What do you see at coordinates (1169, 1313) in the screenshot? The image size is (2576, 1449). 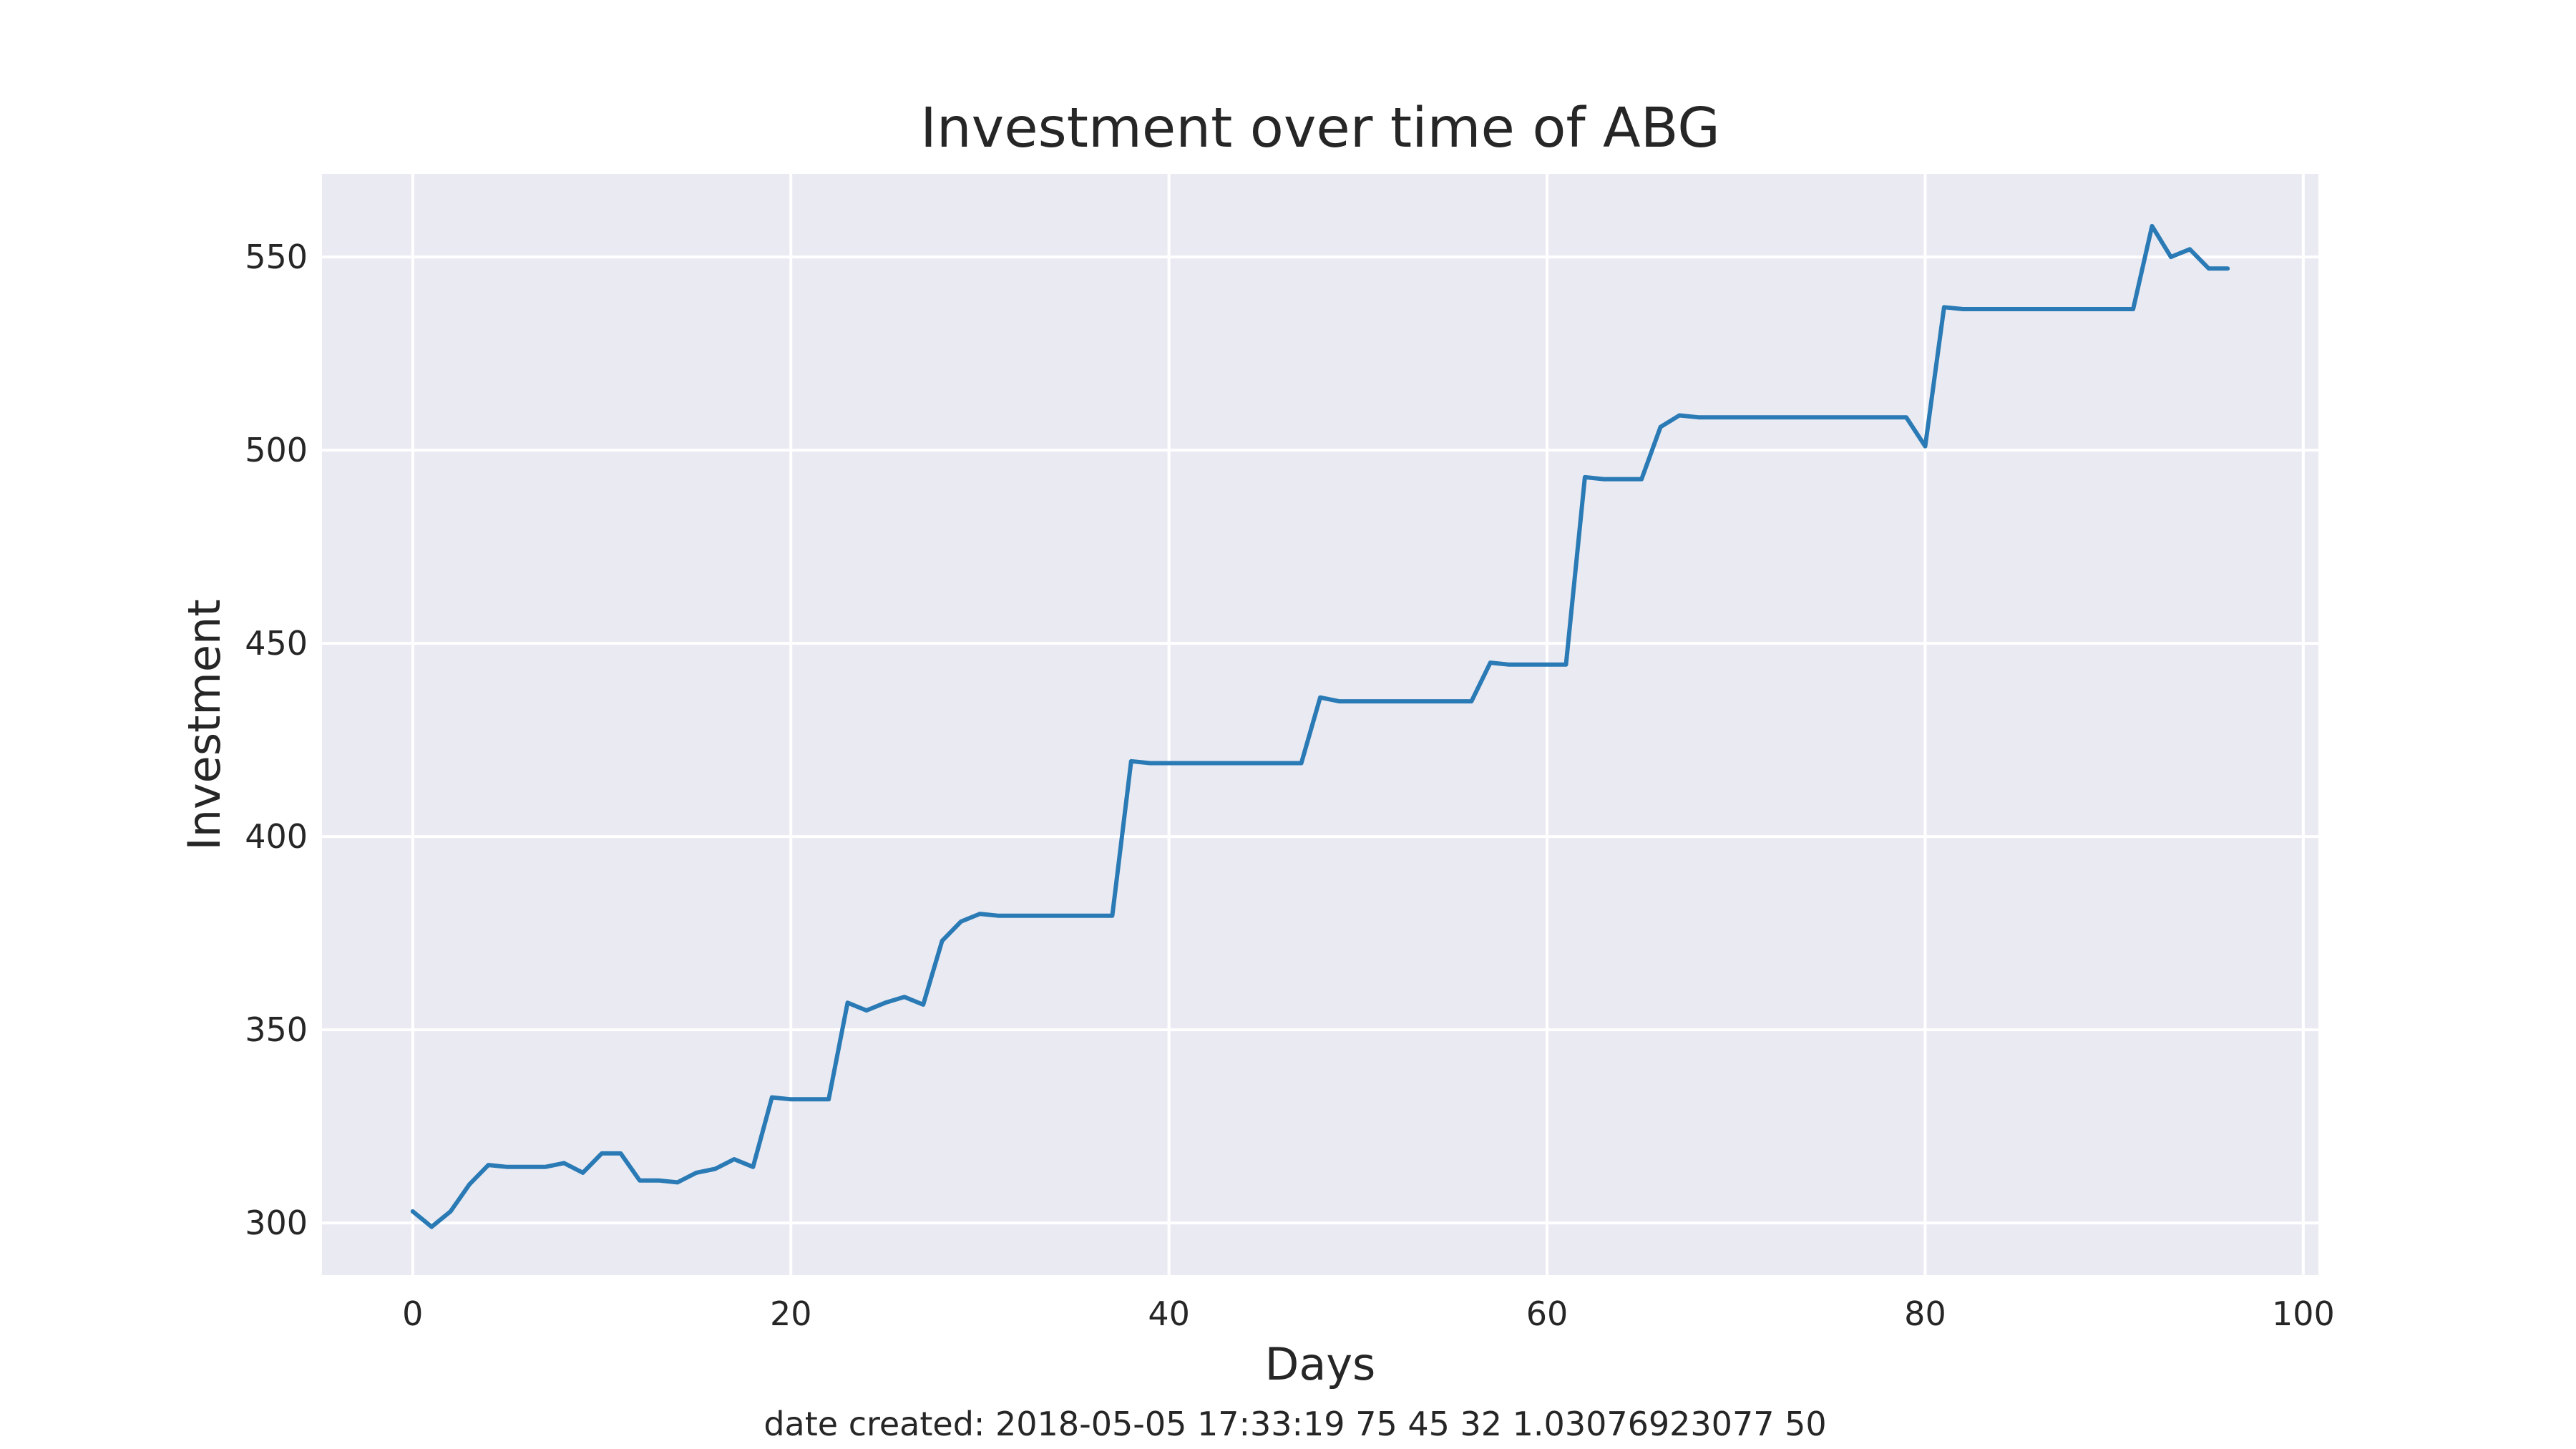 I see `x-tick-label: 40` at bounding box center [1169, 1313].